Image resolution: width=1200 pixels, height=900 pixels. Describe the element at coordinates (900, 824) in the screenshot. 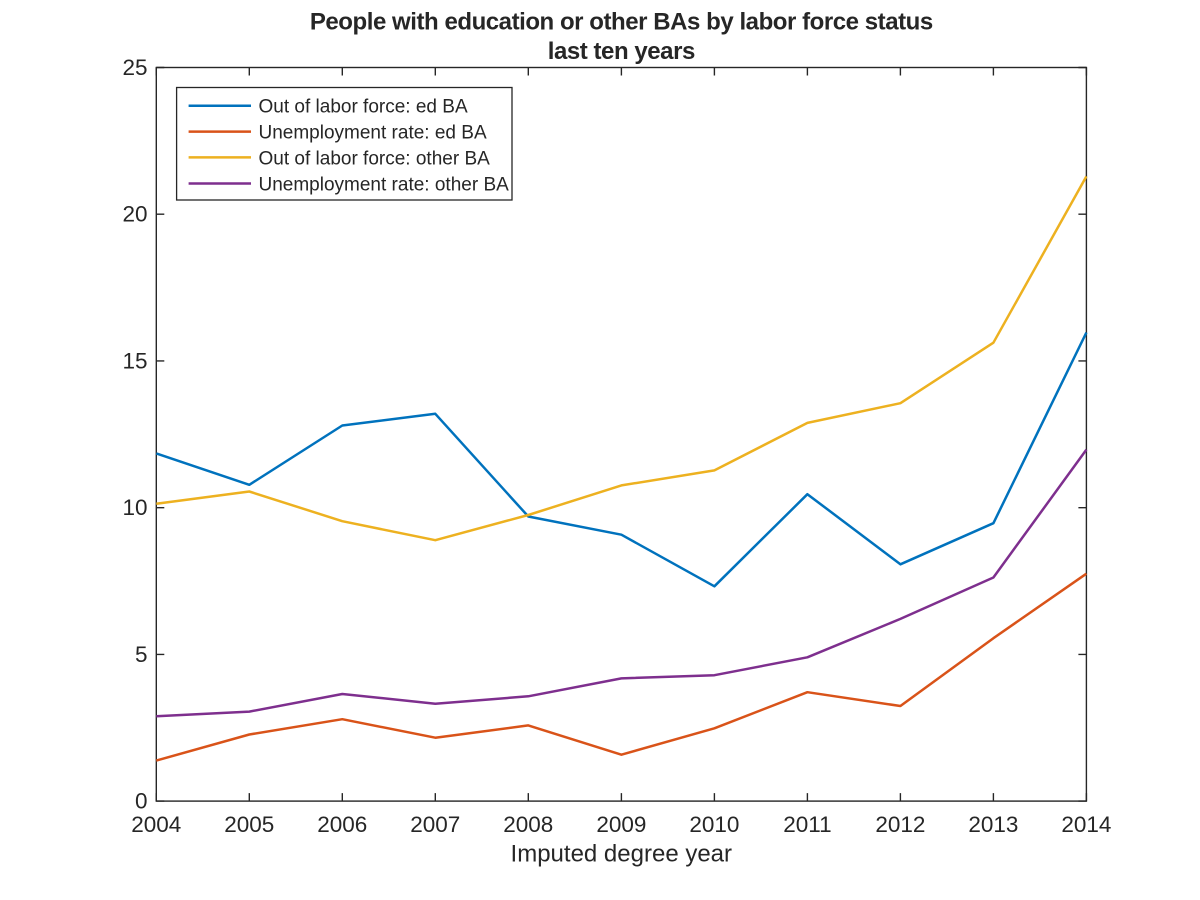

I see `svg-text: 2012` at that location.